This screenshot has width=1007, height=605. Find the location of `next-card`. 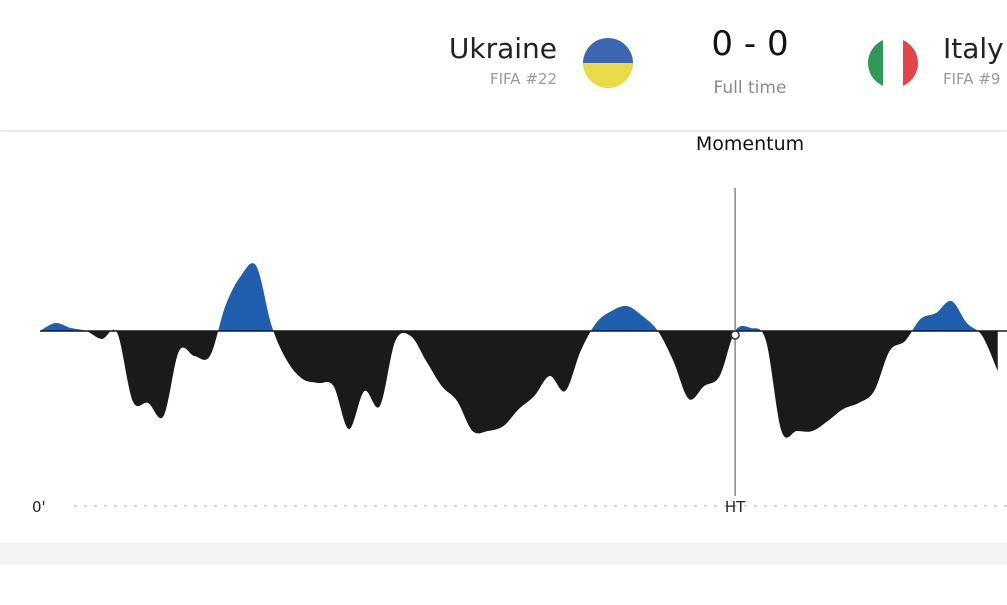

next-card is located at coordinates (503, 585).